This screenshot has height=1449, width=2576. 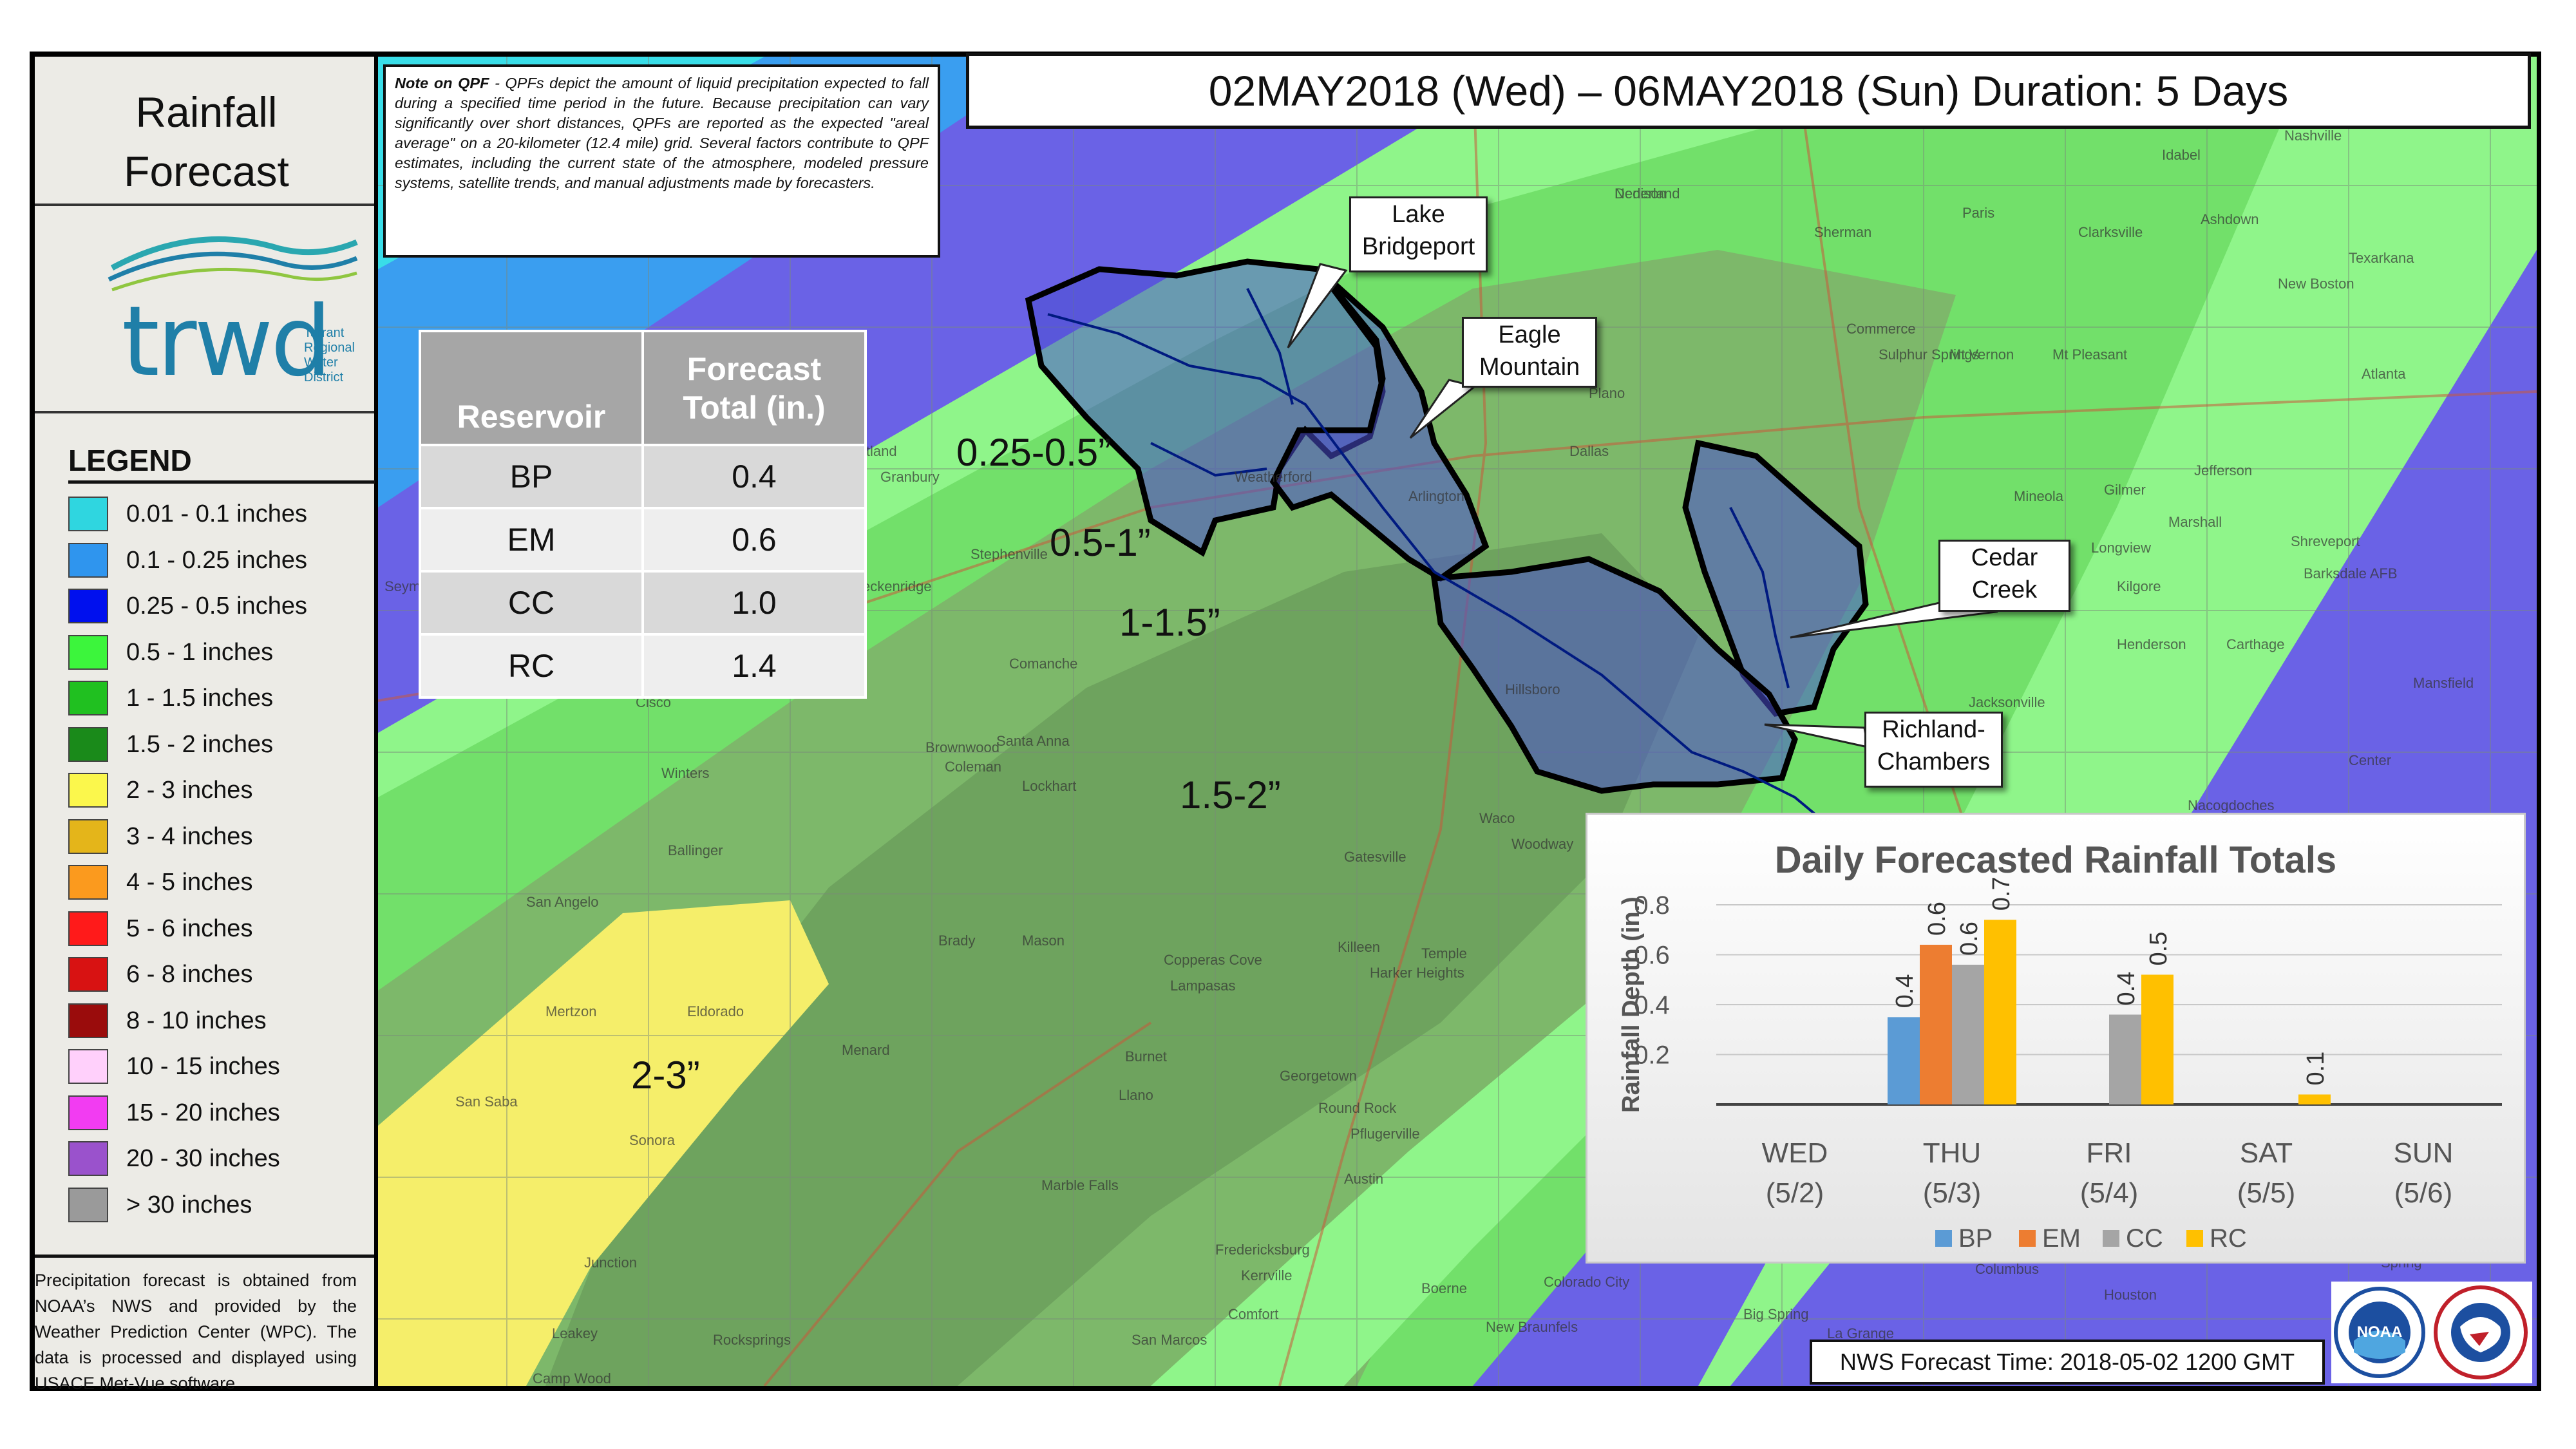 What do you see at coordinates (1969, 939) in the screenshot?
I see `chart-data-label: 0.6` at bounding box center [1969, 939].